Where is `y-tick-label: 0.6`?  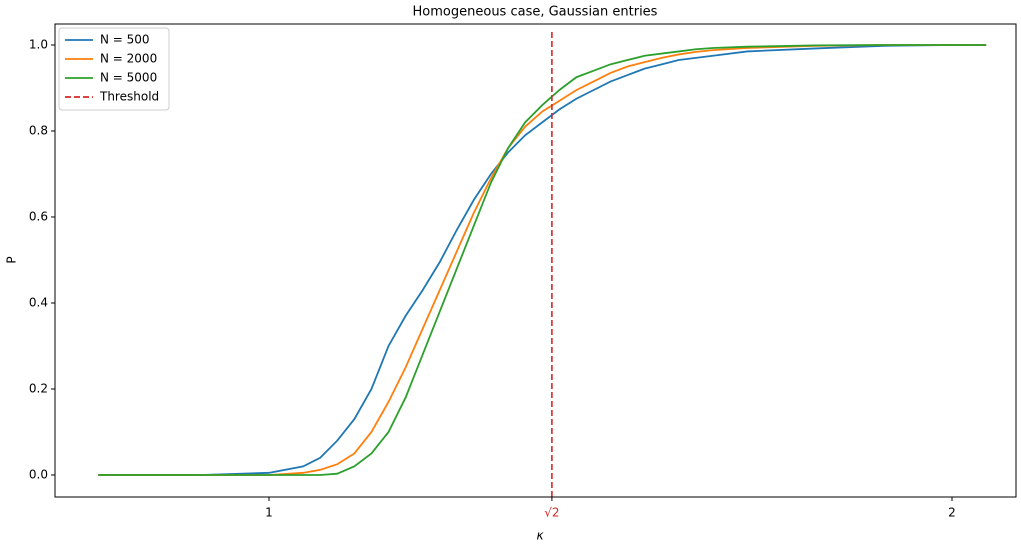
y-tick-label: 0.6 is located at coordinates (38, 216).